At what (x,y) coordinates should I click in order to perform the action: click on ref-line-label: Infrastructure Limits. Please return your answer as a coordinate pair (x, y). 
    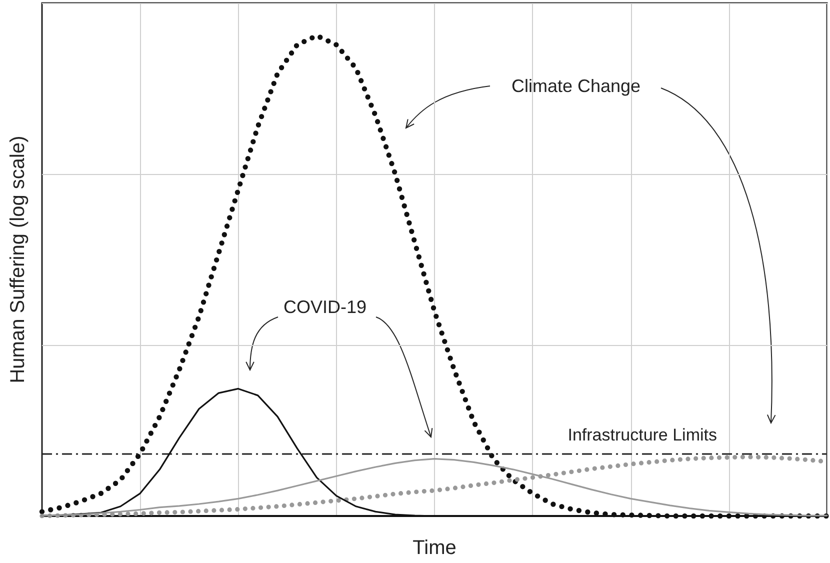
    Looking at the image, I should click on (642, 435).